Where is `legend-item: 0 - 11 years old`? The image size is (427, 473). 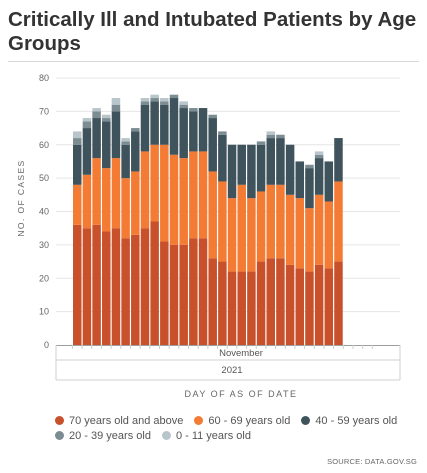
legend-item: 0 - 11 years old is located at coordinates (206, 436).